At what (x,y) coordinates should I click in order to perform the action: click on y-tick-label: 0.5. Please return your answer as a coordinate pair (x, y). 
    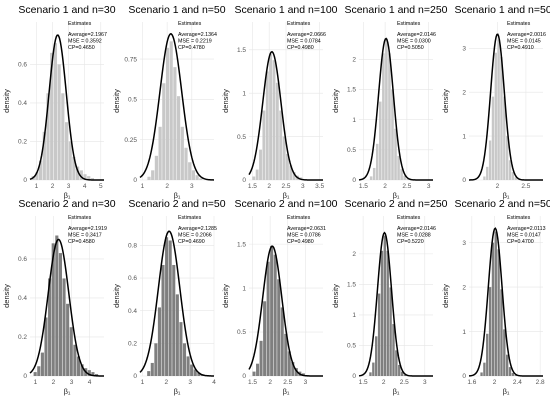
    Looking at the image, I should click on (241, 137).